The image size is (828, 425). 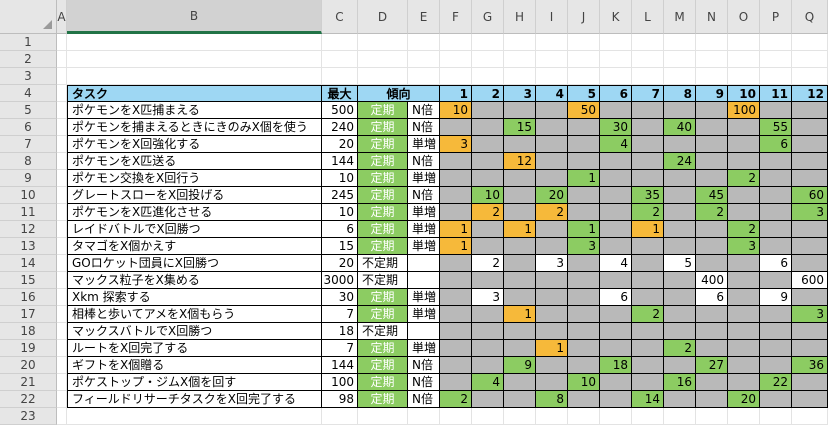 What do you see at coordinates (648, 17) in the screenshot?
I see `column-header-l: L` at bounding box center [648, 17].